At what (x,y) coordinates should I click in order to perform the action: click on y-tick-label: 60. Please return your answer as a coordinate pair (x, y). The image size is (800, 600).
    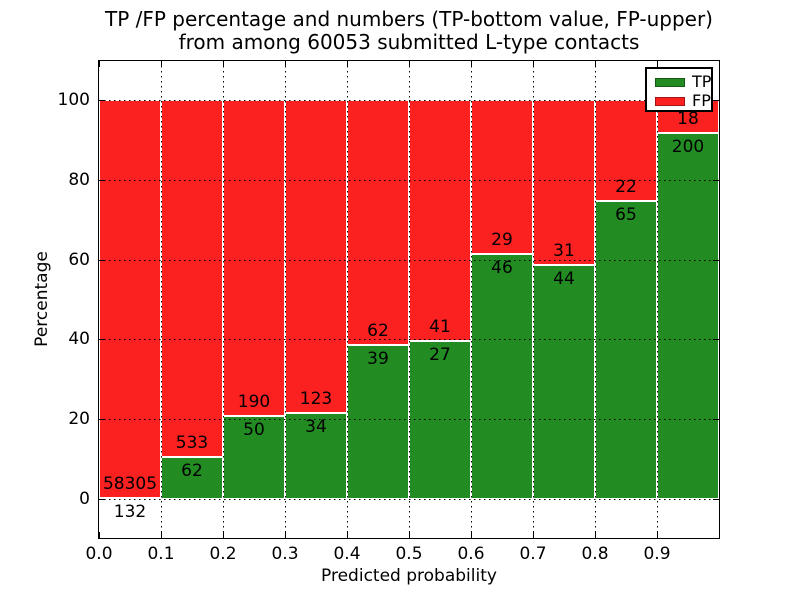
    Looking at the image, I should click on (79, 260).